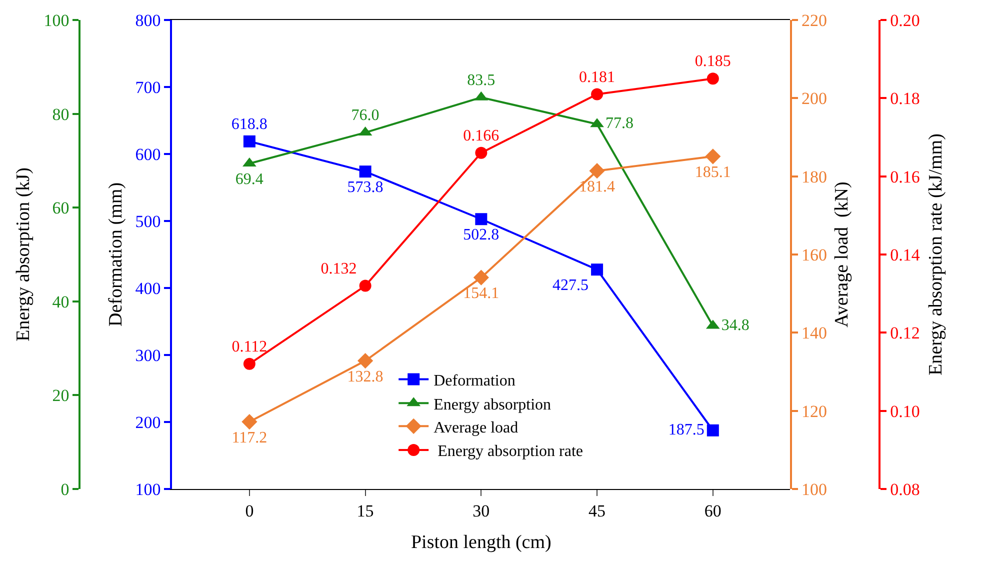 This screenshot has height=561, width=984. I want to click on y-tick-label: 600, so click(148, 154).